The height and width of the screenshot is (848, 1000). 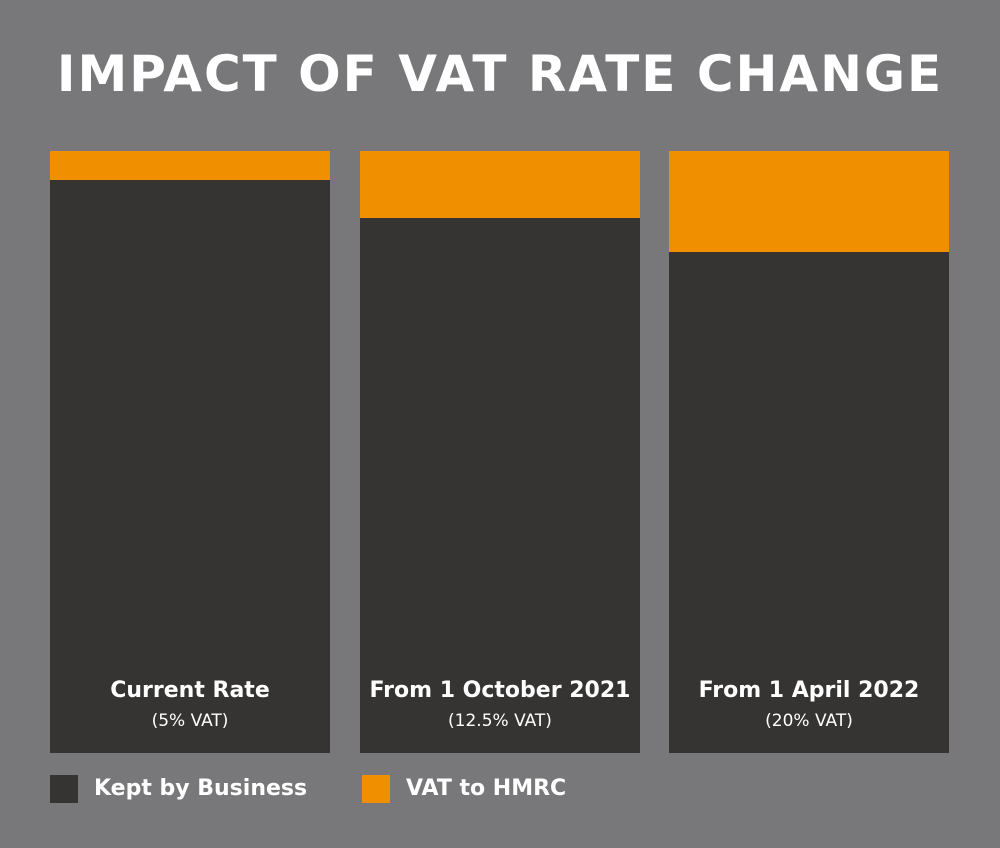 What do you see at coordinates (190, 690) in the screenshot?
I see `category-label: Current Rate` at bounding box center [190, 690].